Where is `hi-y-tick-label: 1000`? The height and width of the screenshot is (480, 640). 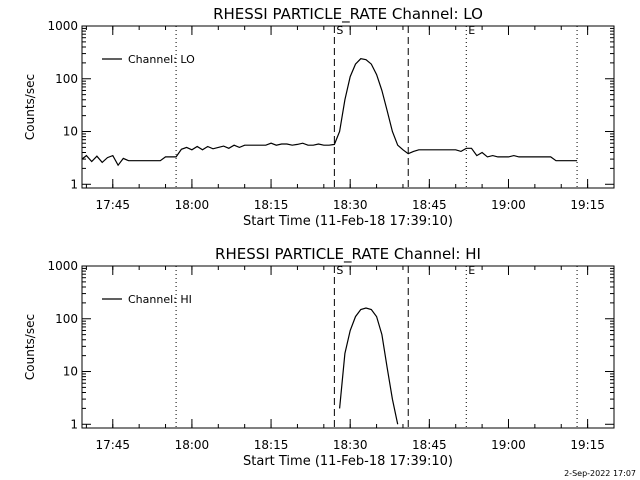 hi-y-tick-label: 1000 is located at coordinates (62, 266).